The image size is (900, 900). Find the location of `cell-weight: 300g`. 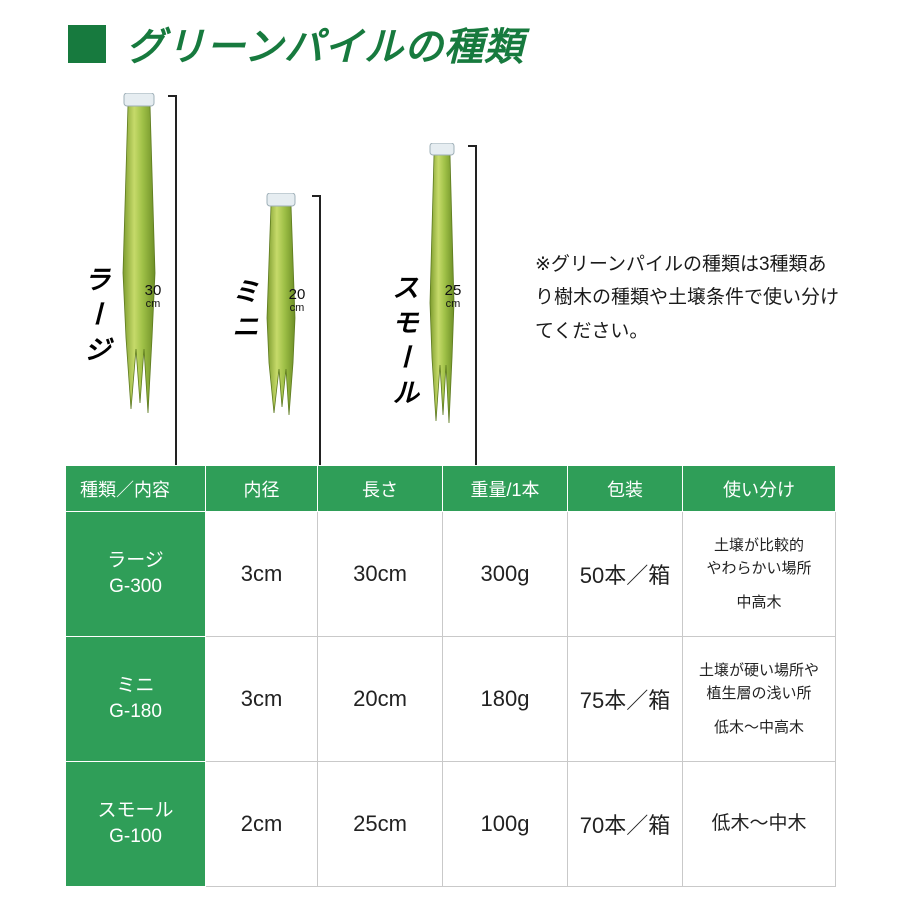

cell-weight: 300g is located at coordinates (505, 574).